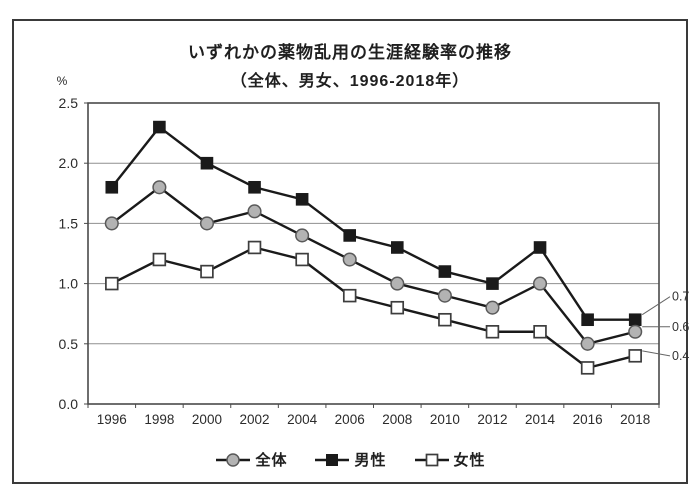 This screenshot has height=500, width=700. Describe the element at coordinates (680, 327) in the screenshot. I see `svg-text: 0.6` at that location.